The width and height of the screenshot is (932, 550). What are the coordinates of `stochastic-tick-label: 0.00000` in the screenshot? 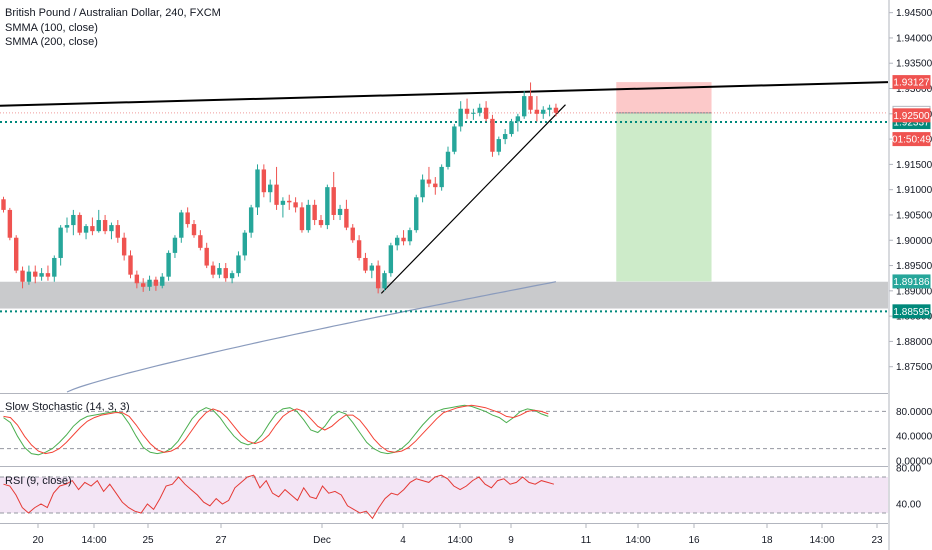 It's located at (914, 462).